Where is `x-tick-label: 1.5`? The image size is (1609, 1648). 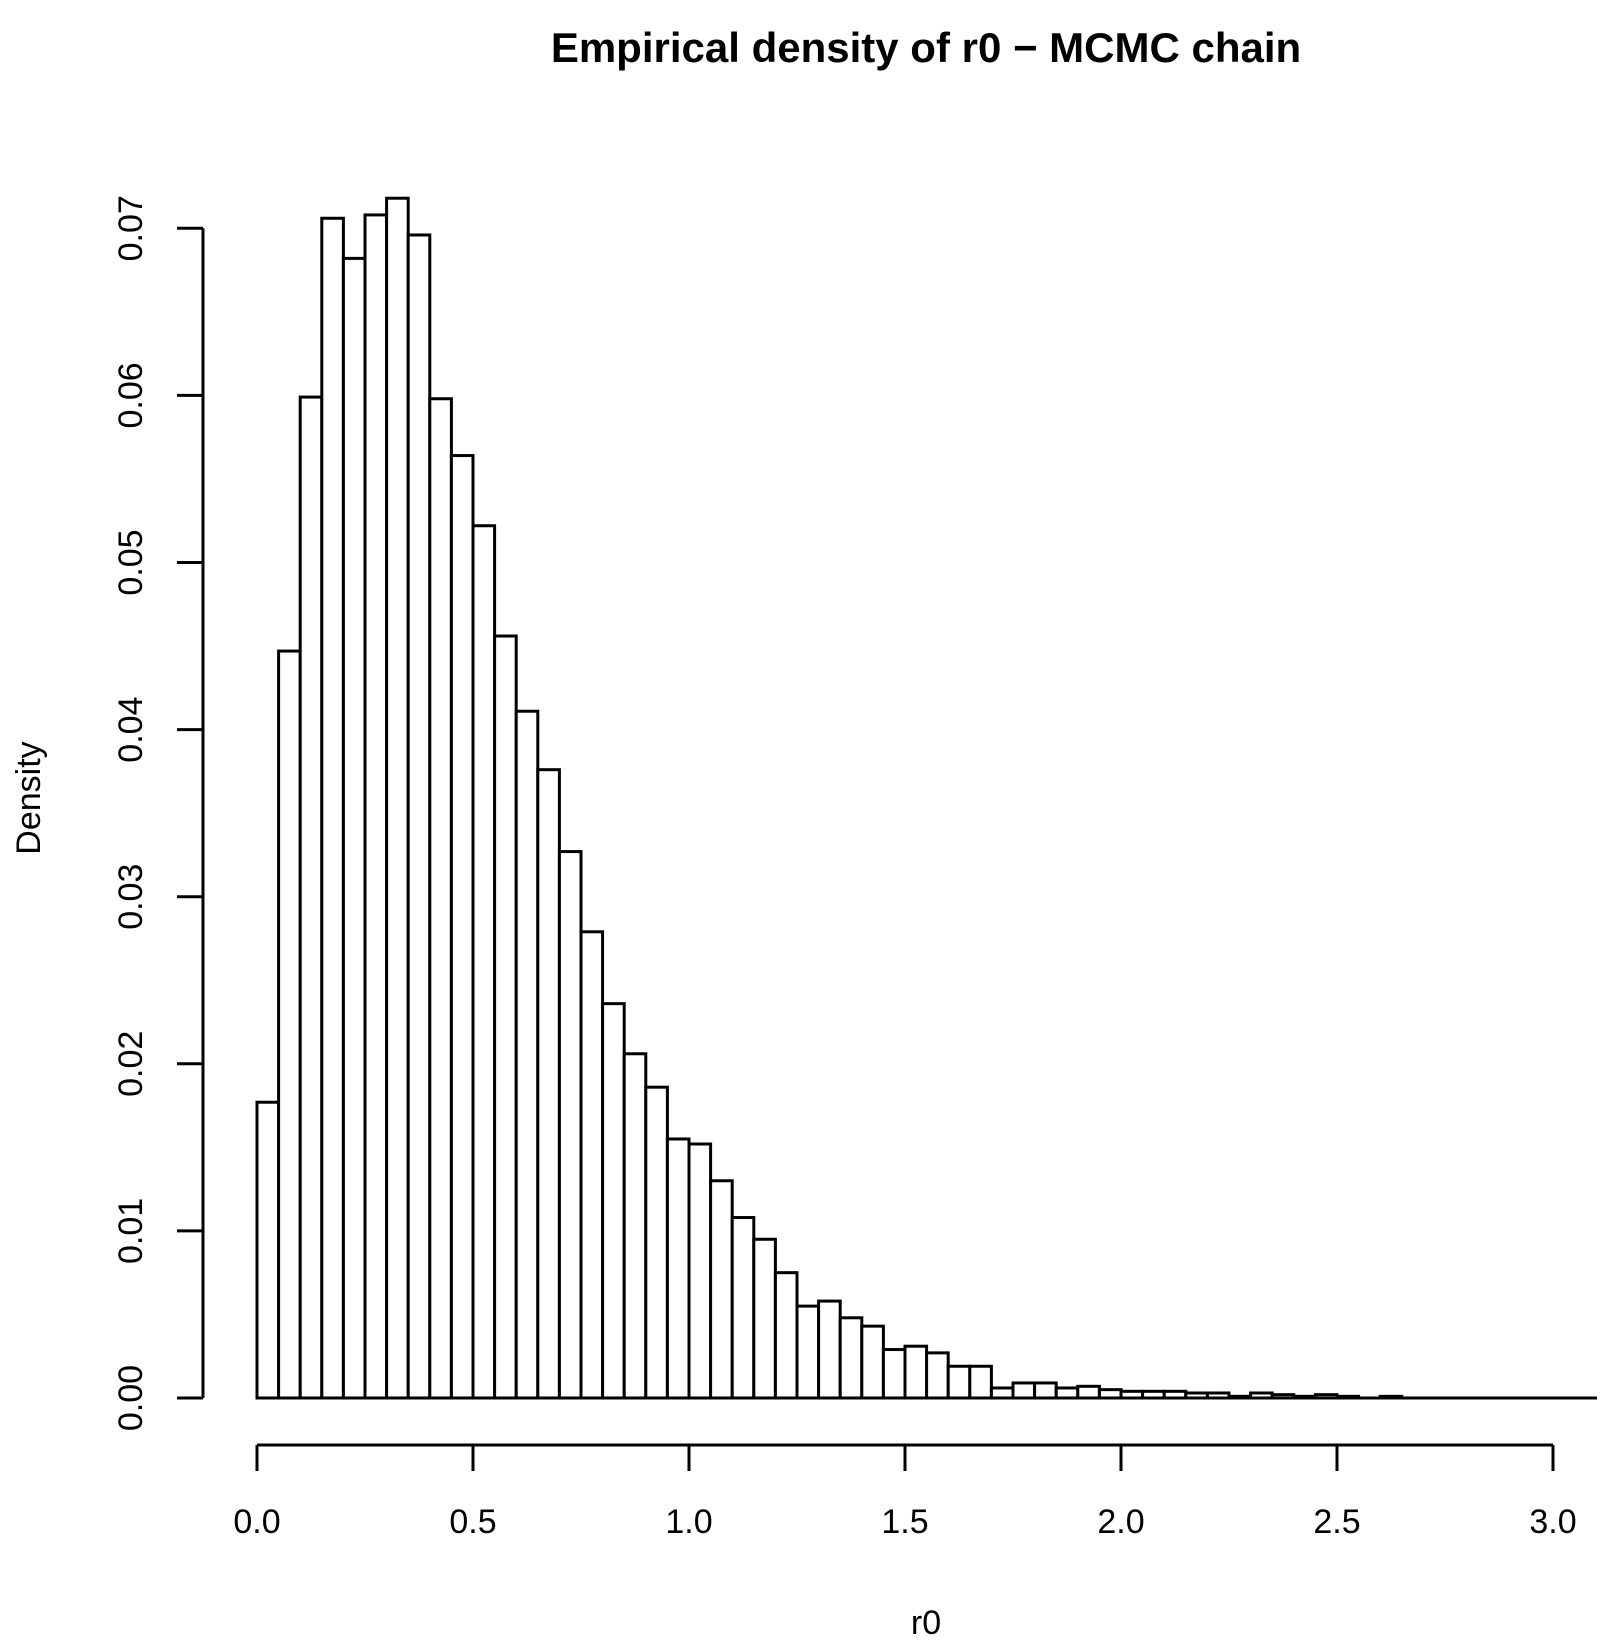
x-tick-label: 1.5 is located at coordinates (904, 1522).